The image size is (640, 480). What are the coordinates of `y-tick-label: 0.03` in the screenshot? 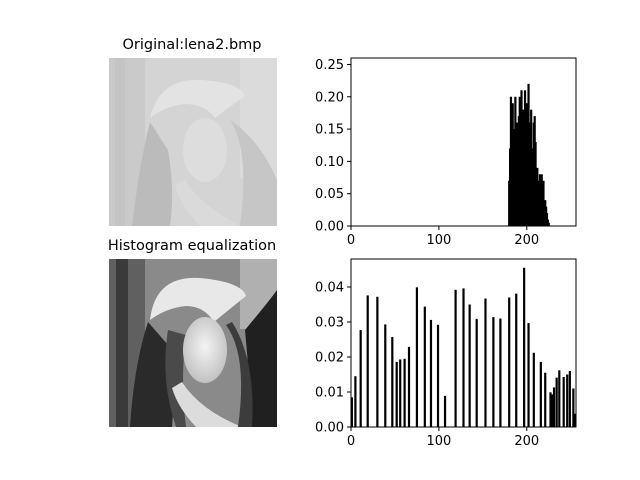 It's located at (329, 323).